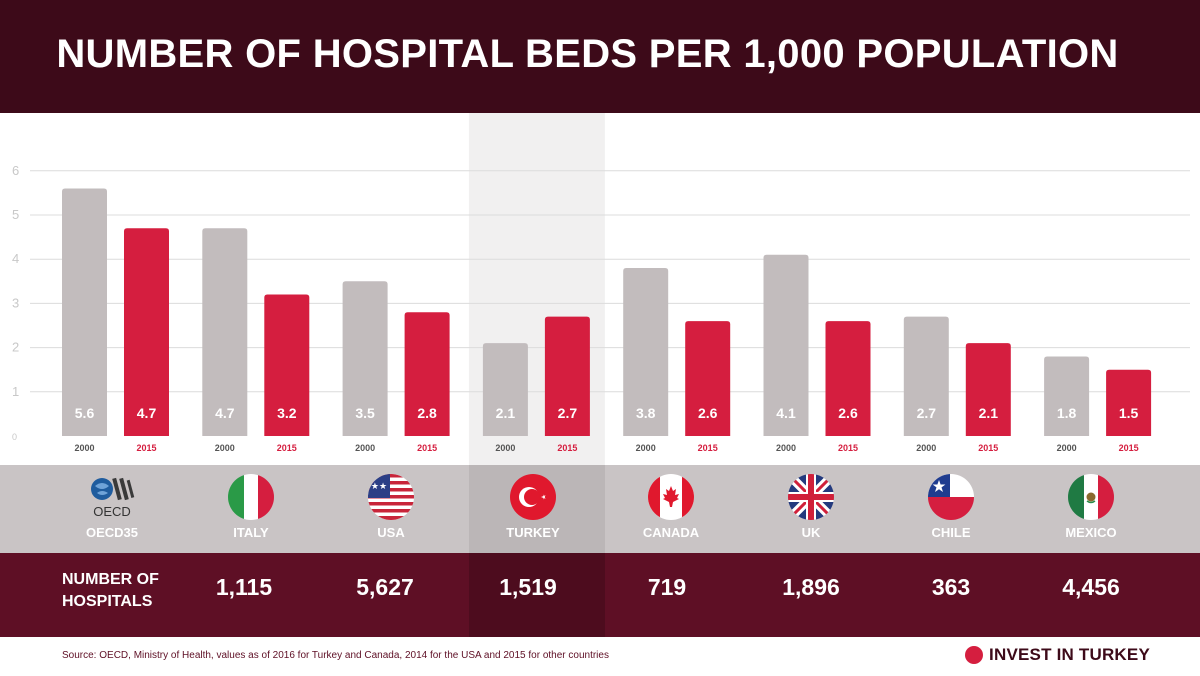  Describe the element at coordinates (811, 497) in the screenshot. I see `uk-flag-icon` at that location.